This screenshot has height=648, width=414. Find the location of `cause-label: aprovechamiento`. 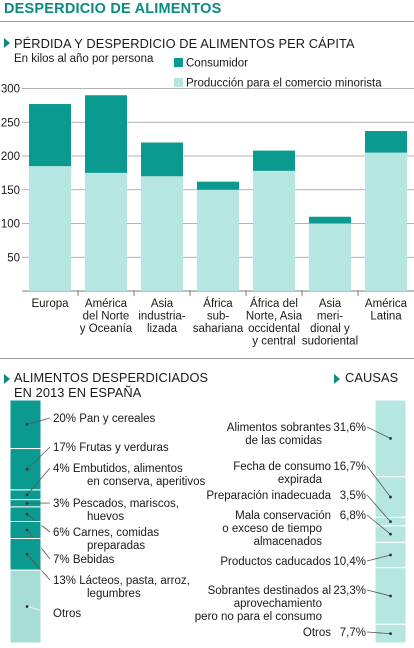

cause-label: aprovechamiento is located at coordinates (278, 604).